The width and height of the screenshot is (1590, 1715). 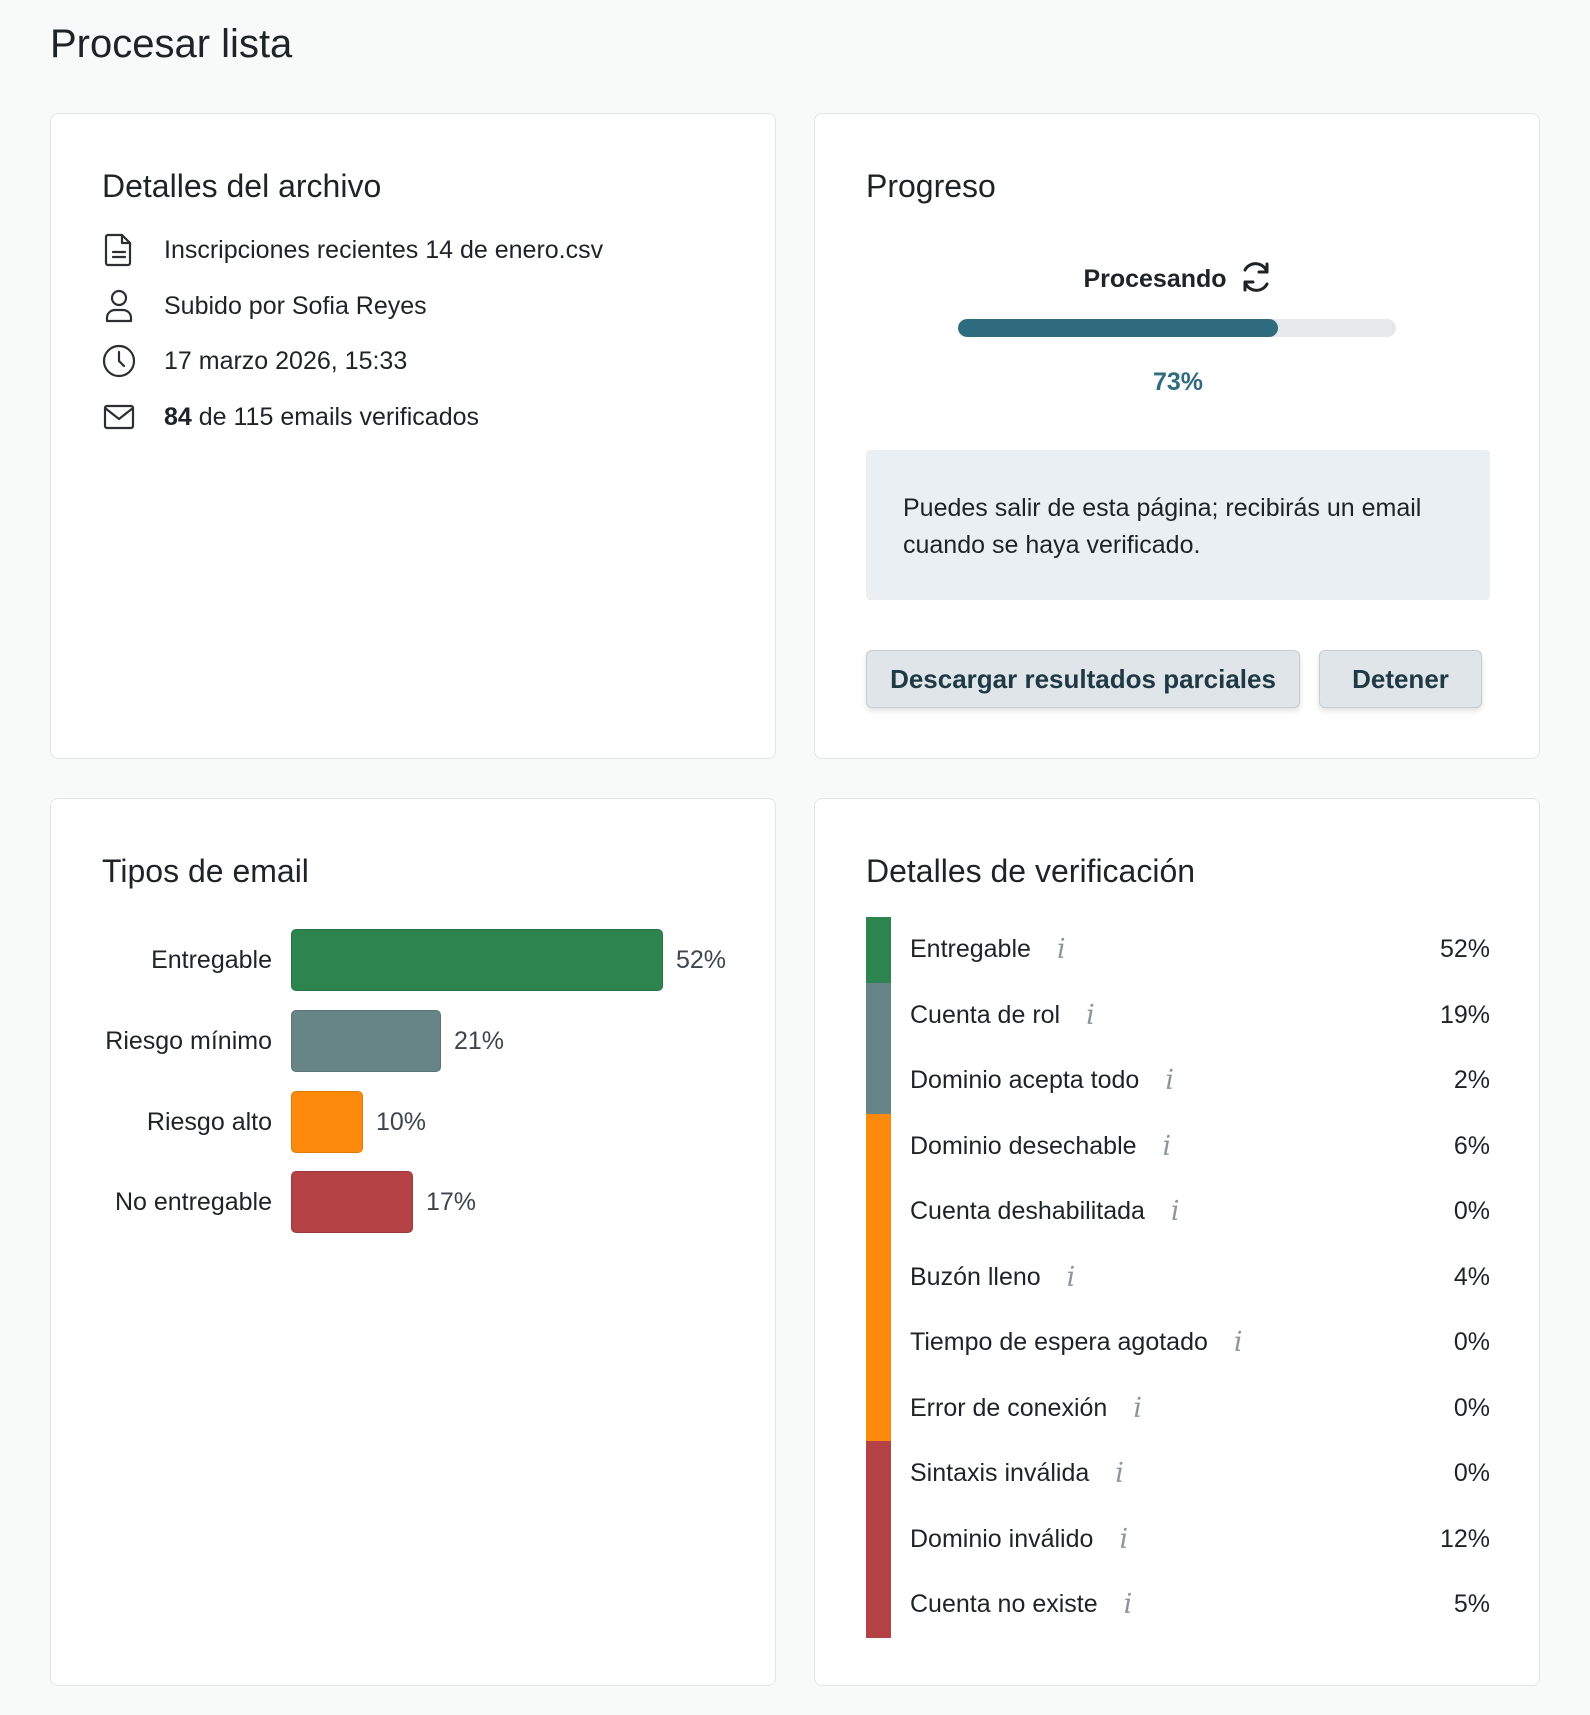 What do you see at coordinates (352, 250) in the screenshot?
I see `file-name-row: Inscripciones recientes 14 de enero.csv` at bounding box center [352, 250].